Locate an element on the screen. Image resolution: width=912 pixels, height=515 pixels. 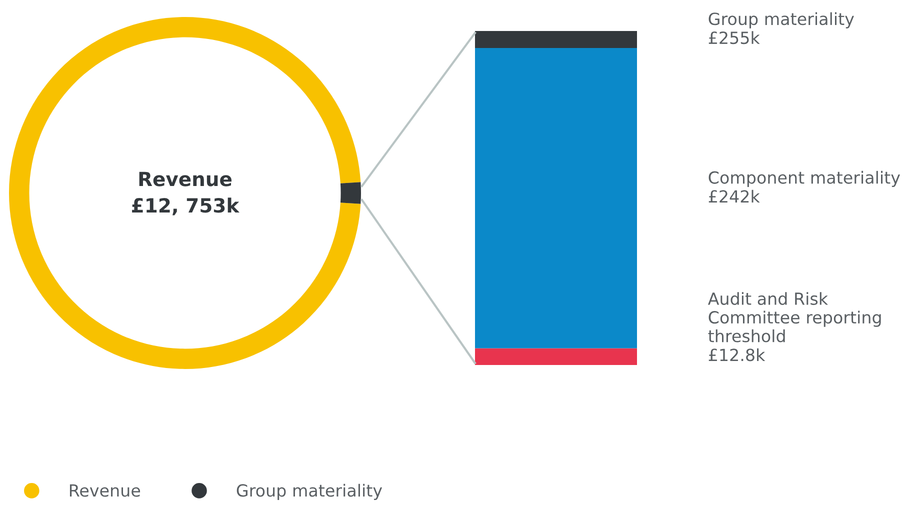
text: £255k is located at coordinates (734, 37).